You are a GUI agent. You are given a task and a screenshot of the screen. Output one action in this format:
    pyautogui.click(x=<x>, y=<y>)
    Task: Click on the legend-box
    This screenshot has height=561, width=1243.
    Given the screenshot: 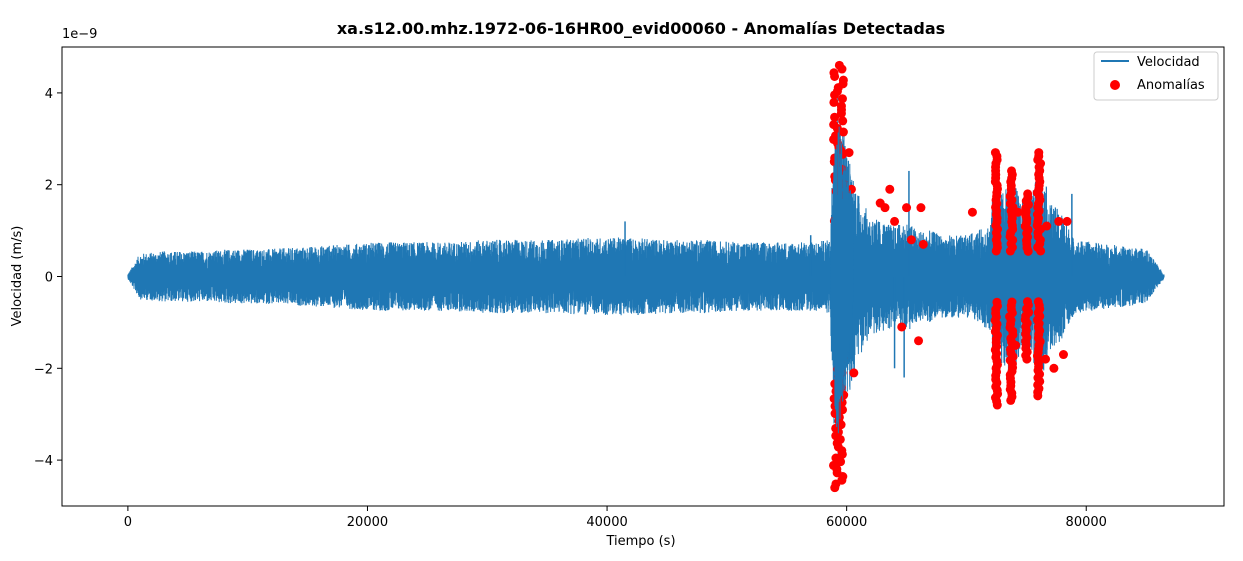 What is the action you would take?
    pyautogui.click(x=1156, y=76)
    